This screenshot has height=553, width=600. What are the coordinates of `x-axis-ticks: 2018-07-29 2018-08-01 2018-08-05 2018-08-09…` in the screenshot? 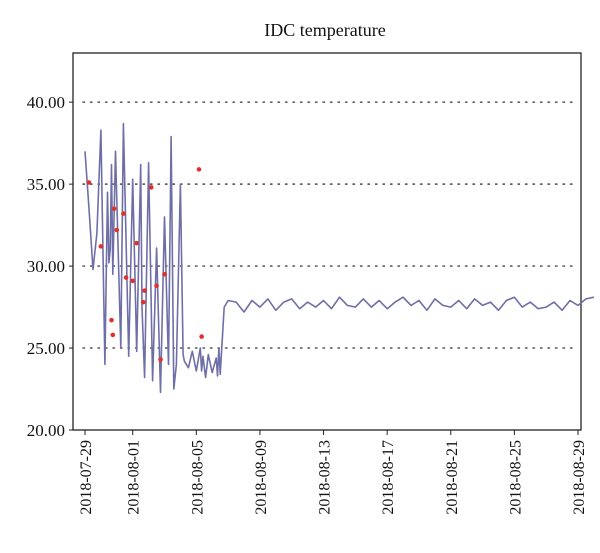 It's located at (333, 472).